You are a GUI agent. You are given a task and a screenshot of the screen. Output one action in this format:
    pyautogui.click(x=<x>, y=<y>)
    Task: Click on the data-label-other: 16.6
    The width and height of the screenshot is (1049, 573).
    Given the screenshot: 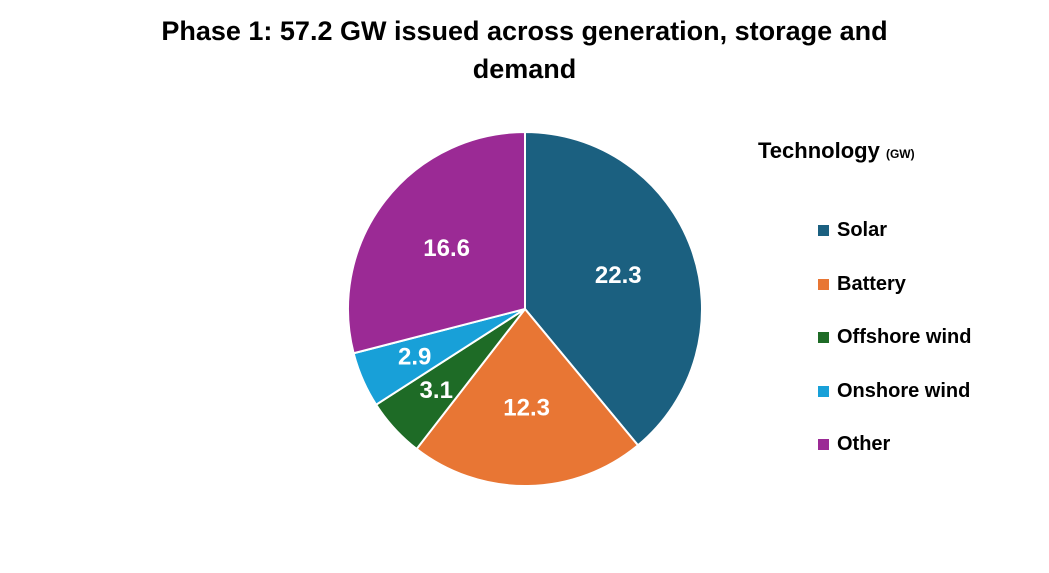 What is the action you would take?
    pyautogui.click(x=446, y=248)
    